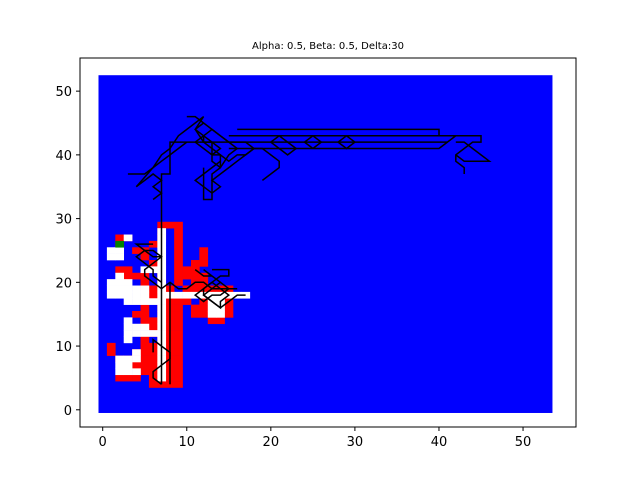 The width and height of the screenshot is (640, 480). Describe the element at coordinates (63, 283) in the screenshot. I see `y-tick-label: 20` at that location.